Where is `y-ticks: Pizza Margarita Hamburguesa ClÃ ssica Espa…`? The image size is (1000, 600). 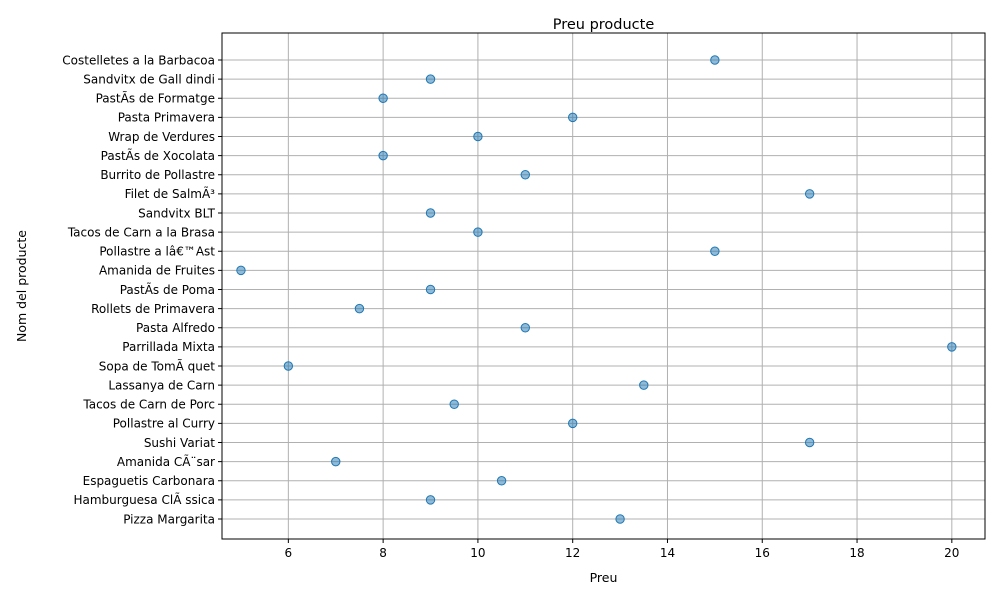
y-ticks: Pizza Margarita Hamburguesa ClÃ ssica Espa… is located at coordinates (142, 289).